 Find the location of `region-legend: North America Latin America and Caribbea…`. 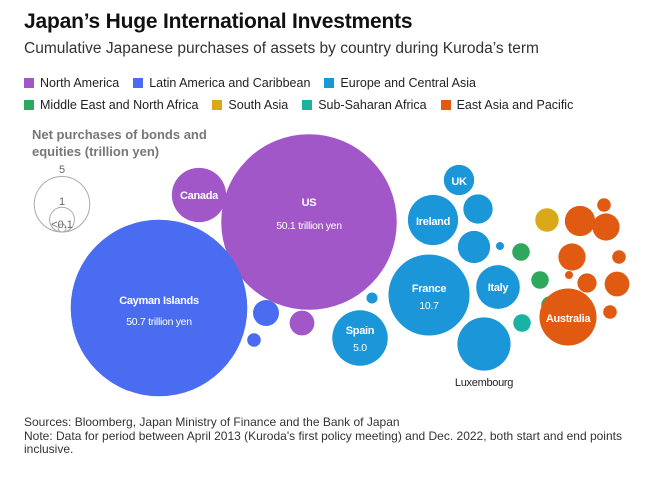

region-legend: North America Latin America and Caribbea… is located at coordinates (329, 94).